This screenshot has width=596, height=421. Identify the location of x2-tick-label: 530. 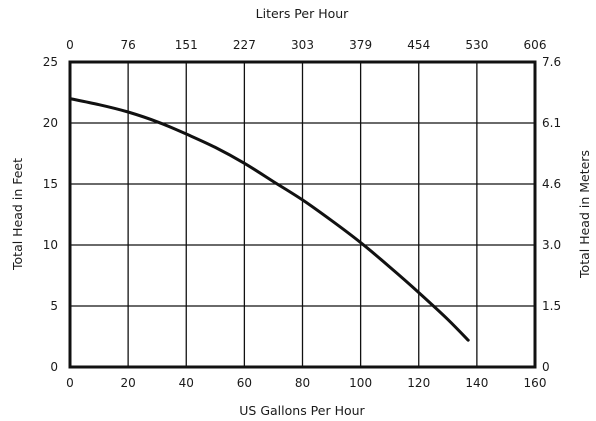
(476, 45).